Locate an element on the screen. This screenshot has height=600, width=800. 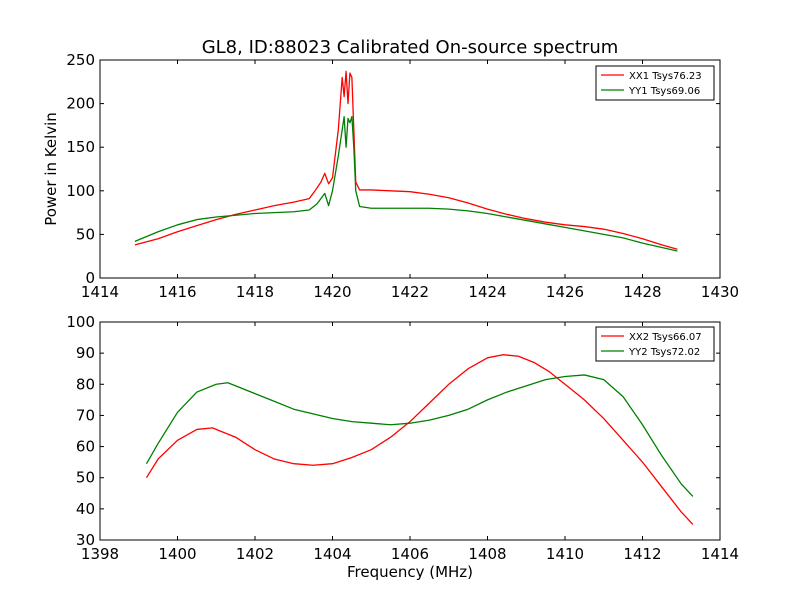
legend: XX2 Tsys66.07 YY2 Tsys72.02 is located at coordinates (655, 344).